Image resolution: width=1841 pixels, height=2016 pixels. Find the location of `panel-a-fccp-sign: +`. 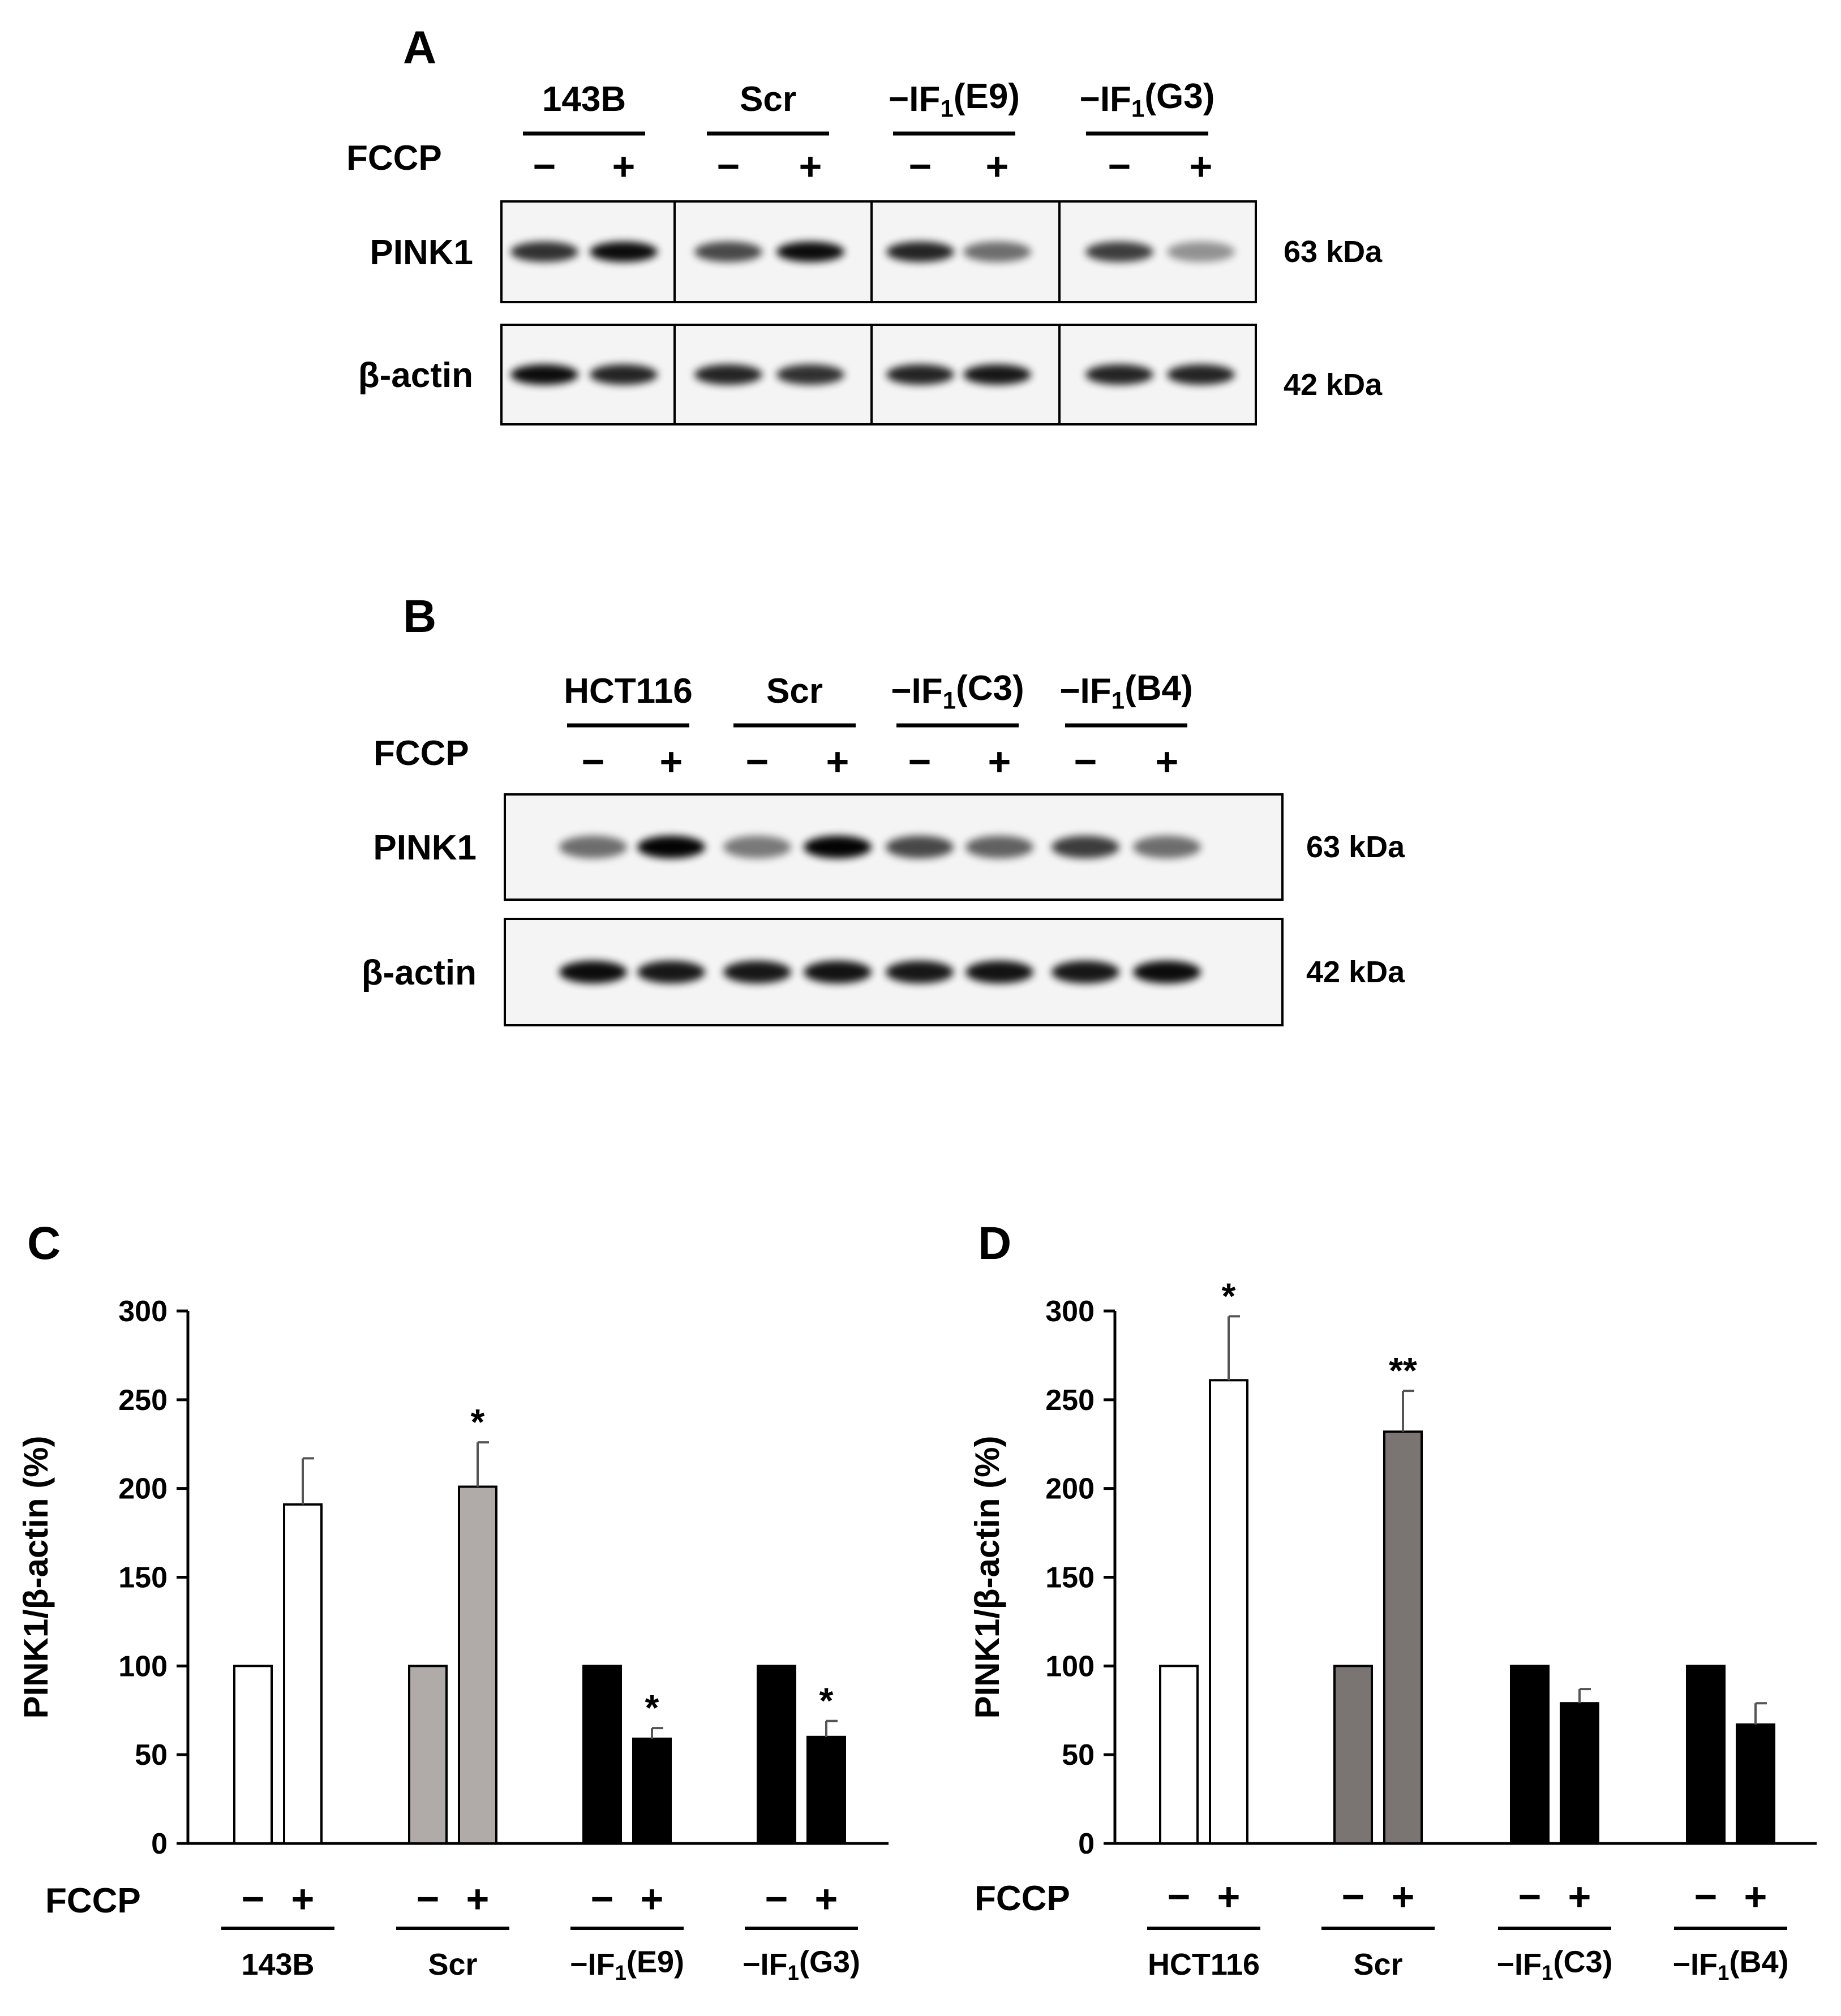

panel-a-fccp-sign: + is located at coordinates (624, 166).